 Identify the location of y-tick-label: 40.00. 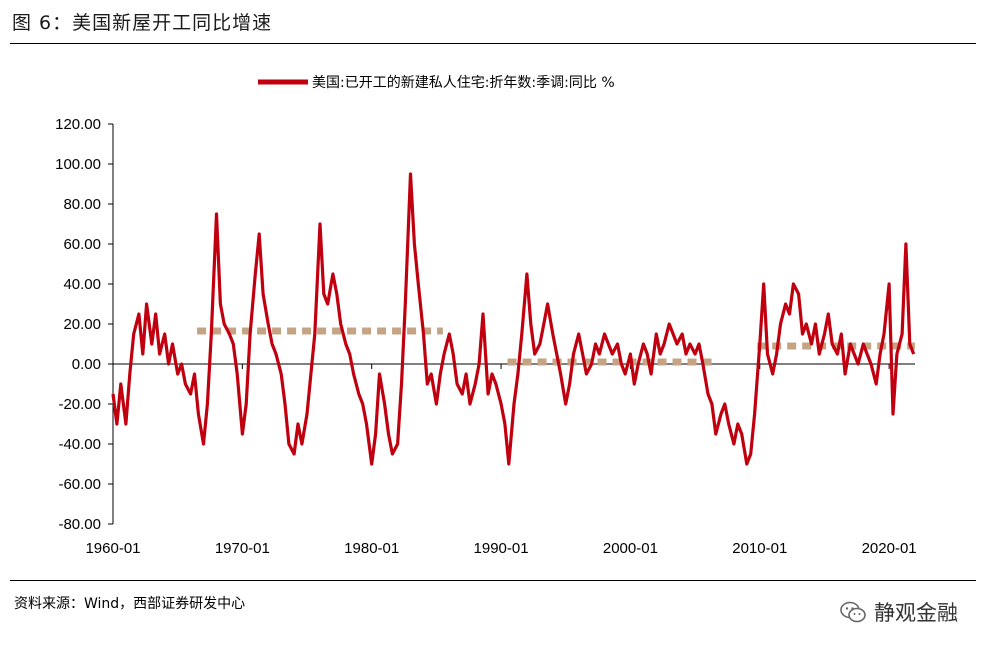
(82, 284).